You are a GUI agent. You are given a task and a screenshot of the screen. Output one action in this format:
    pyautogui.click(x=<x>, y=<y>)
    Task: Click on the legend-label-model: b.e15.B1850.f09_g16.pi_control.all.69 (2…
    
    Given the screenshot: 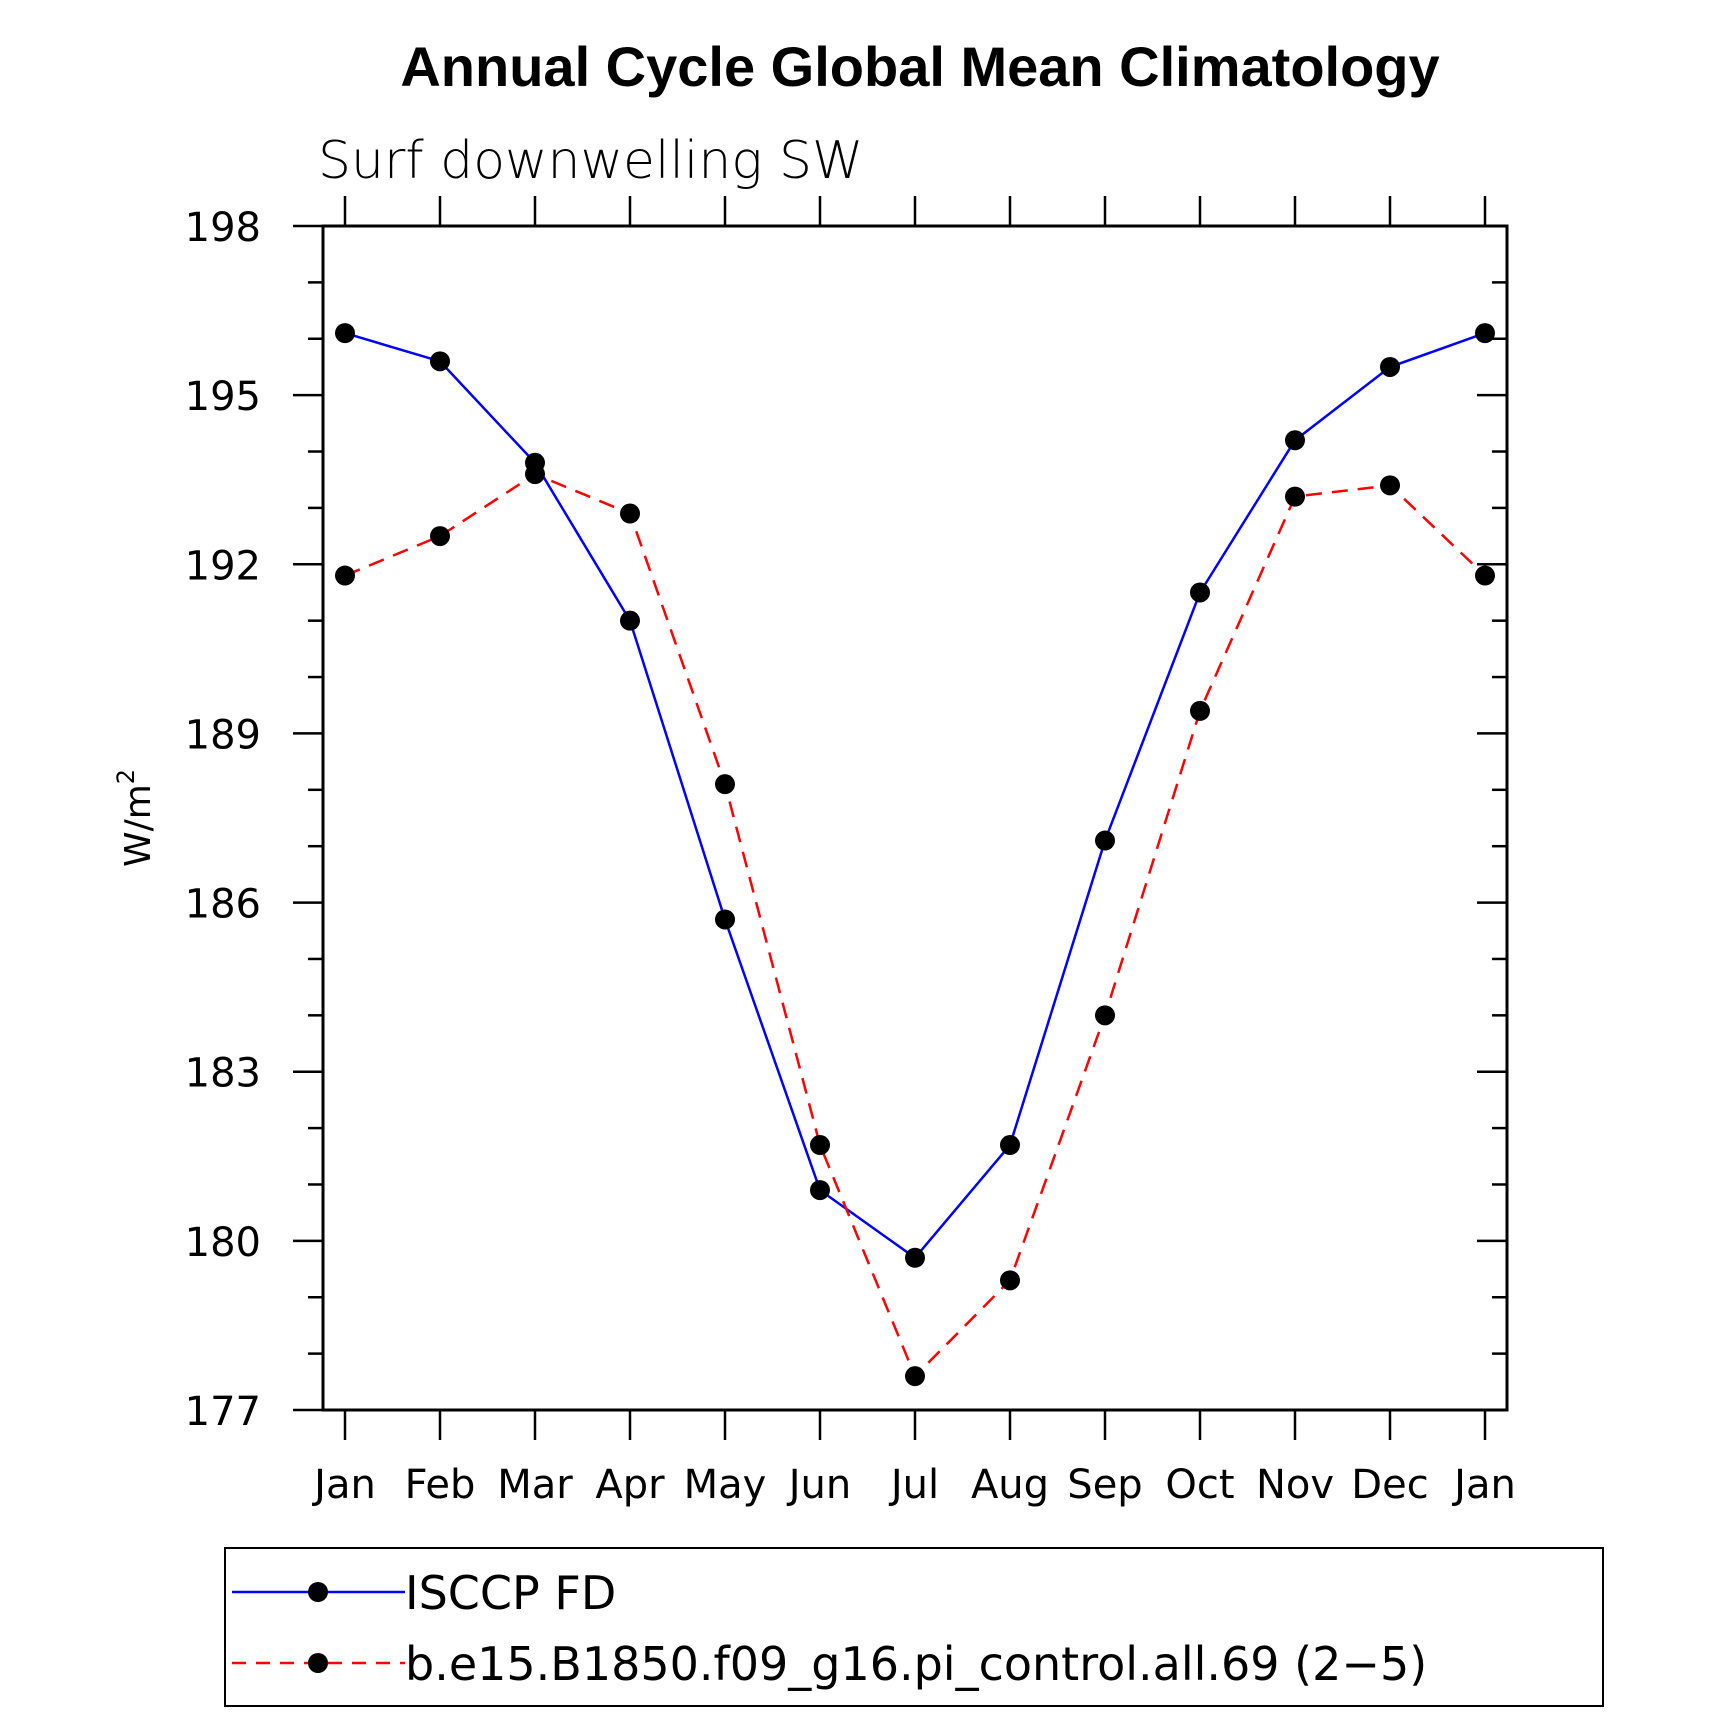 What is the action you would take?
    pyautogui.click(x=916, y=1664)
    